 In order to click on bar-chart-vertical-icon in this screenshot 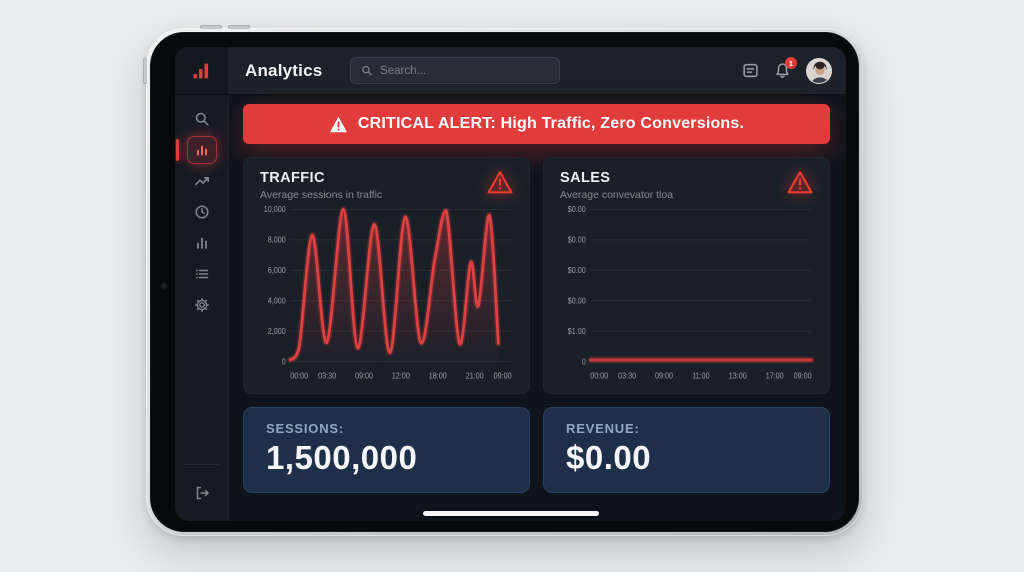, I will do `click(201, 243)`.